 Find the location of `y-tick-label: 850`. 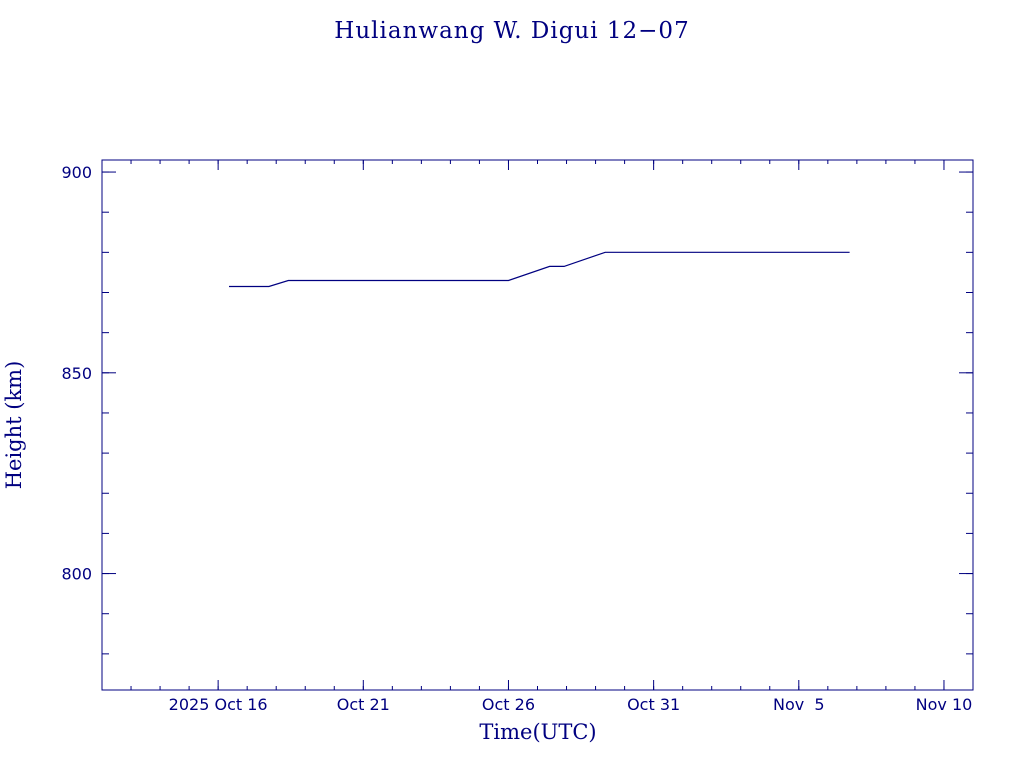

y-tick-label: 850 is located at coordinates (76, 373).